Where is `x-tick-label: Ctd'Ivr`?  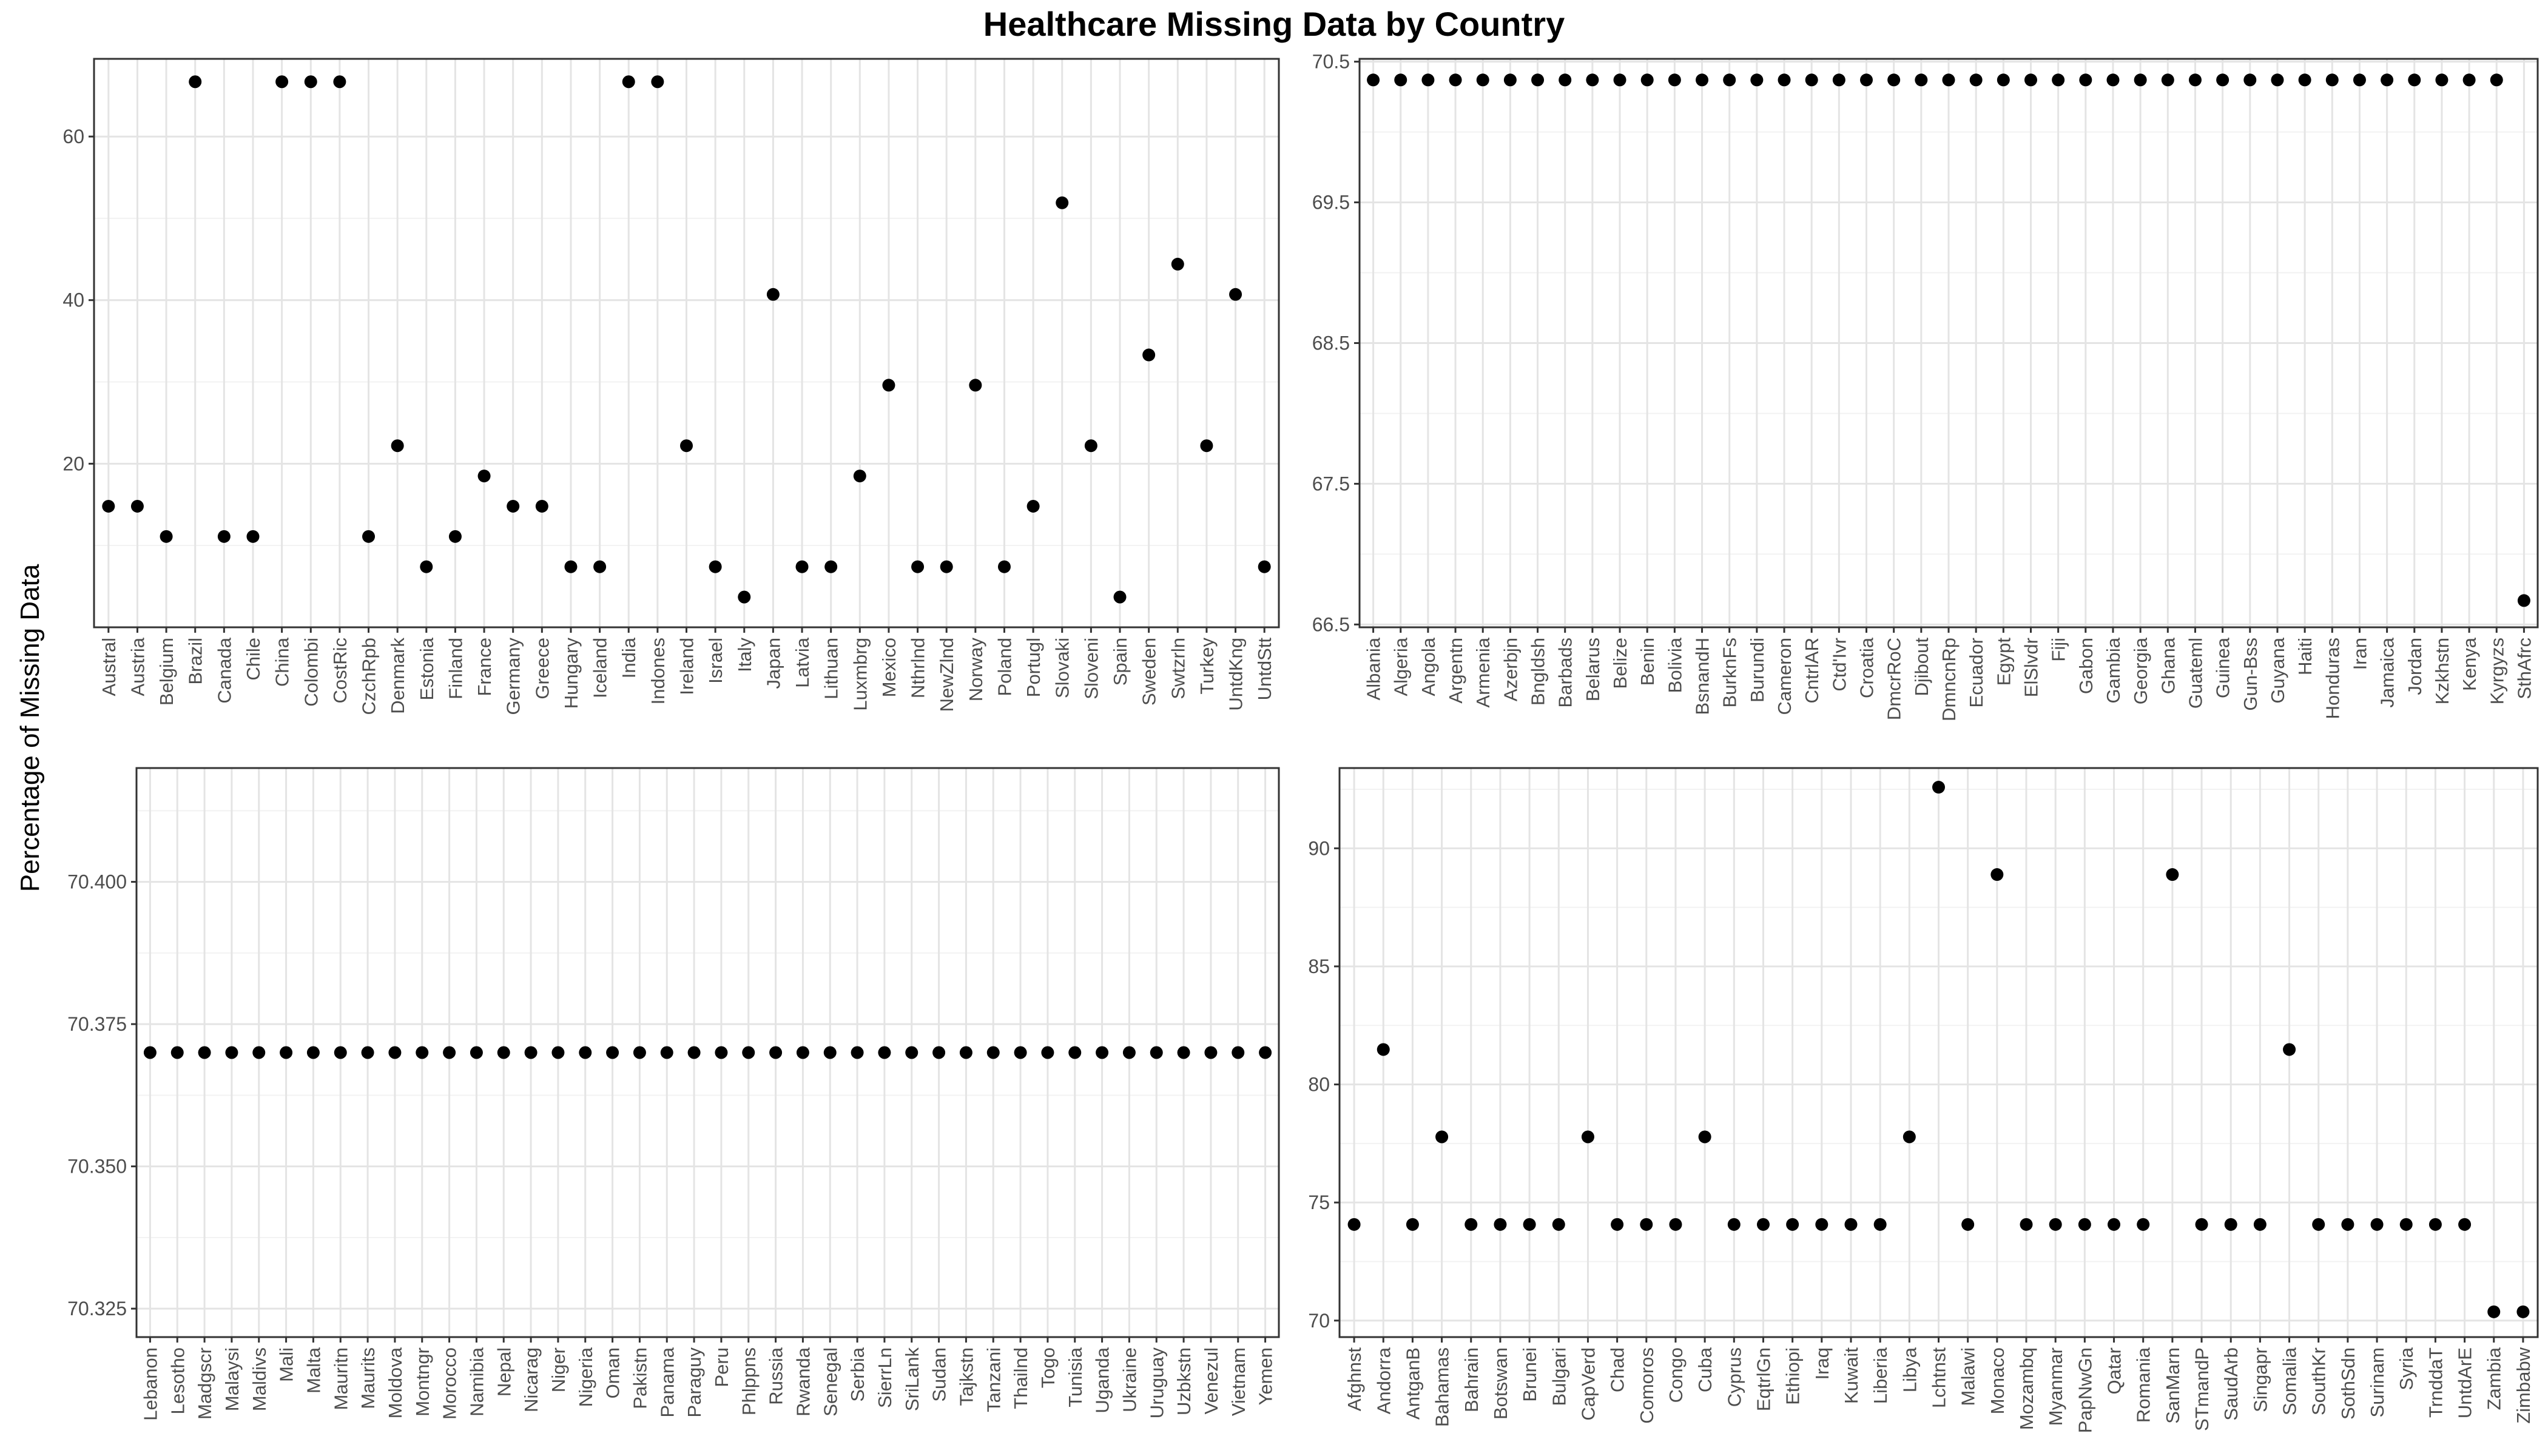
x-tick-label: Ctd'Ivr is located at coordinates (1839, 665).